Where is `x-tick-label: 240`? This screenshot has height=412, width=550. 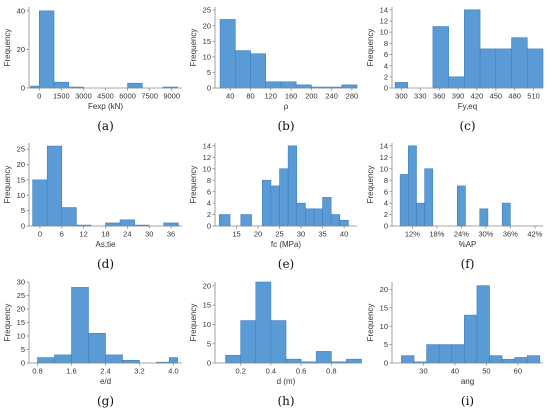
x-tick-label: 240 is located at coordinates (331, 96).